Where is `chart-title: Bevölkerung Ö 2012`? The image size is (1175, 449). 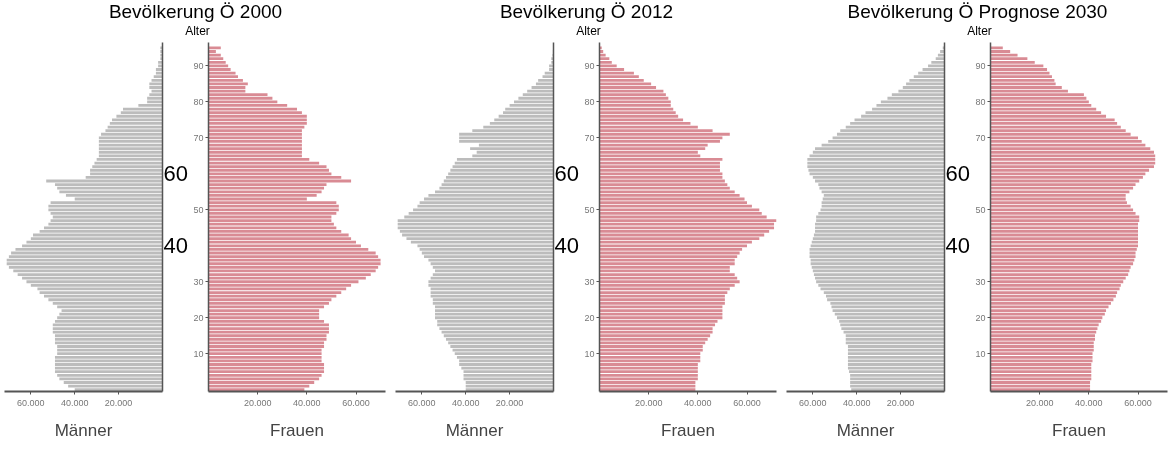
chart-title: Bevölkerung Ö 2012 is located at coordinates (586, 12).